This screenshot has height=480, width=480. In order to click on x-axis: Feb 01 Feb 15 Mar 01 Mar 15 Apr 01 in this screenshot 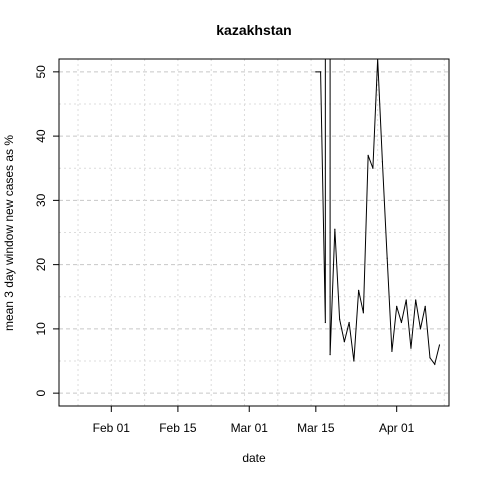, I will do `click(254, 420)`.